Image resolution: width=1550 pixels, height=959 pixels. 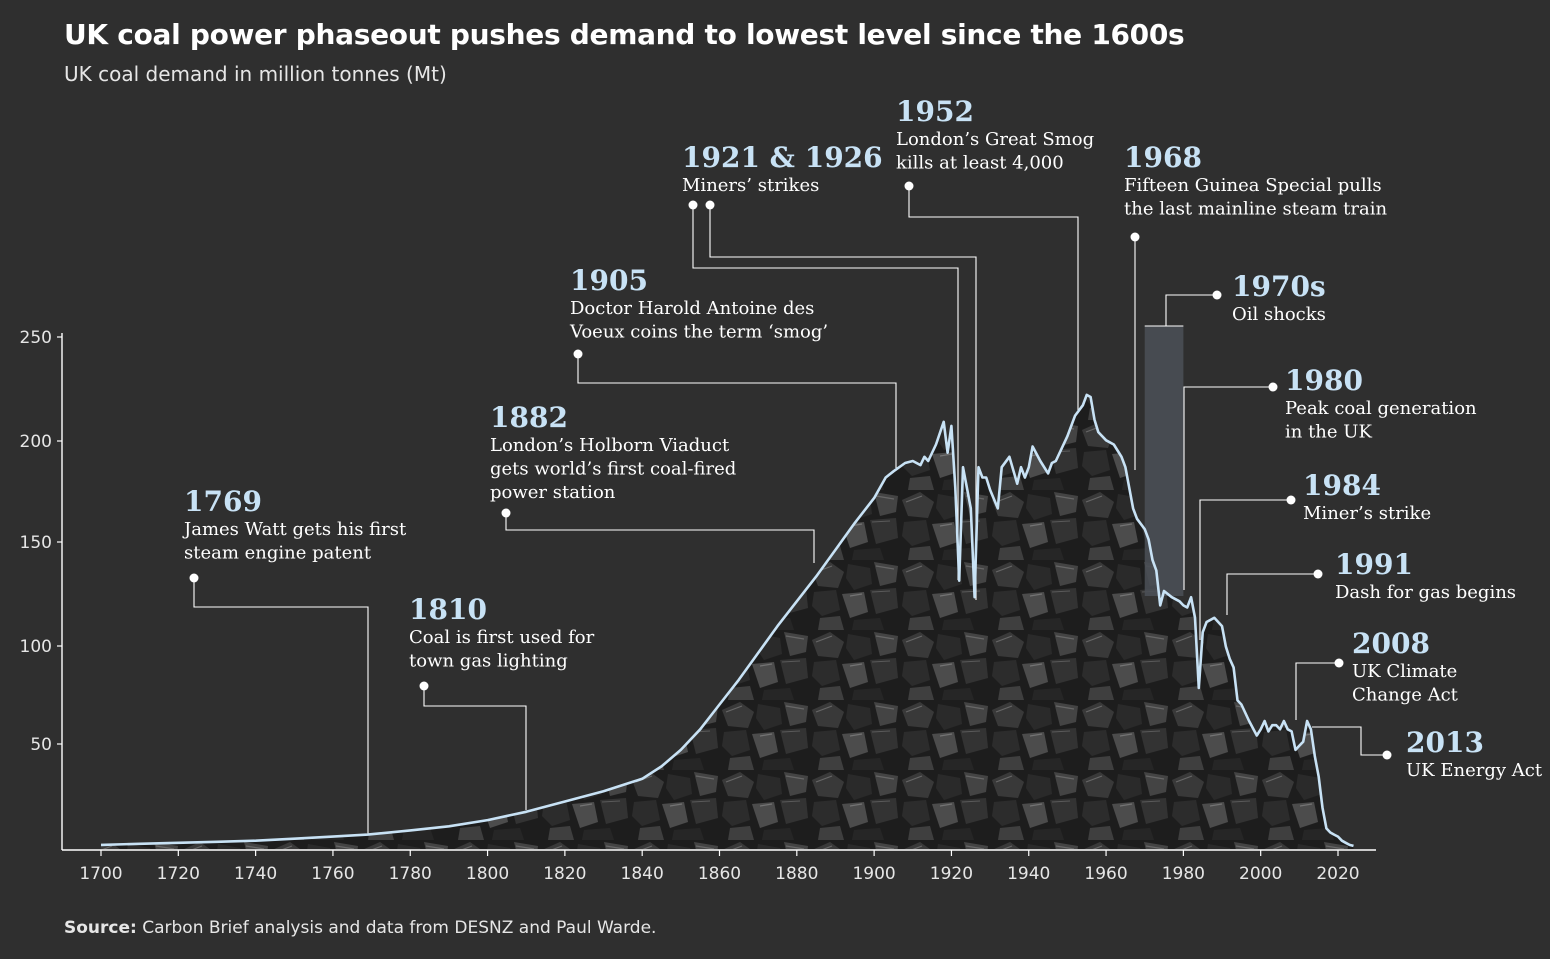 What do you see at coordinates (980, 163) in the screenshot?
I see `annotation-text: kills at least 4,000` at bounding box center [980, 163].